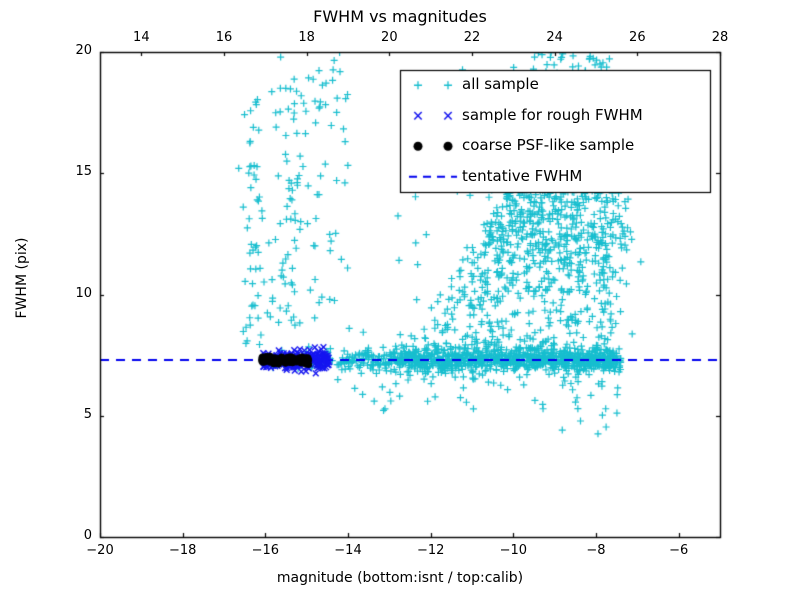  Describe the element at coordinates (548, 145) in the screenshot. I see `legend-item-label: coarse PSF-like sample` at that location.